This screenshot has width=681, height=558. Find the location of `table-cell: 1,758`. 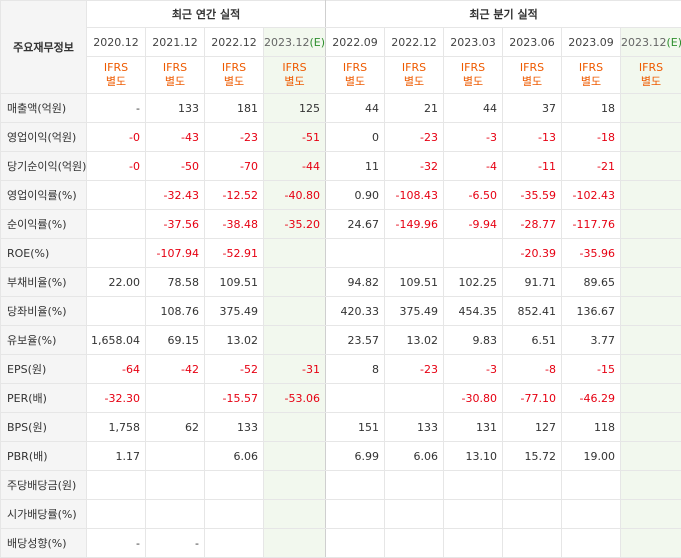

table-cell: 1,758 is located at coordinates (116, 427).